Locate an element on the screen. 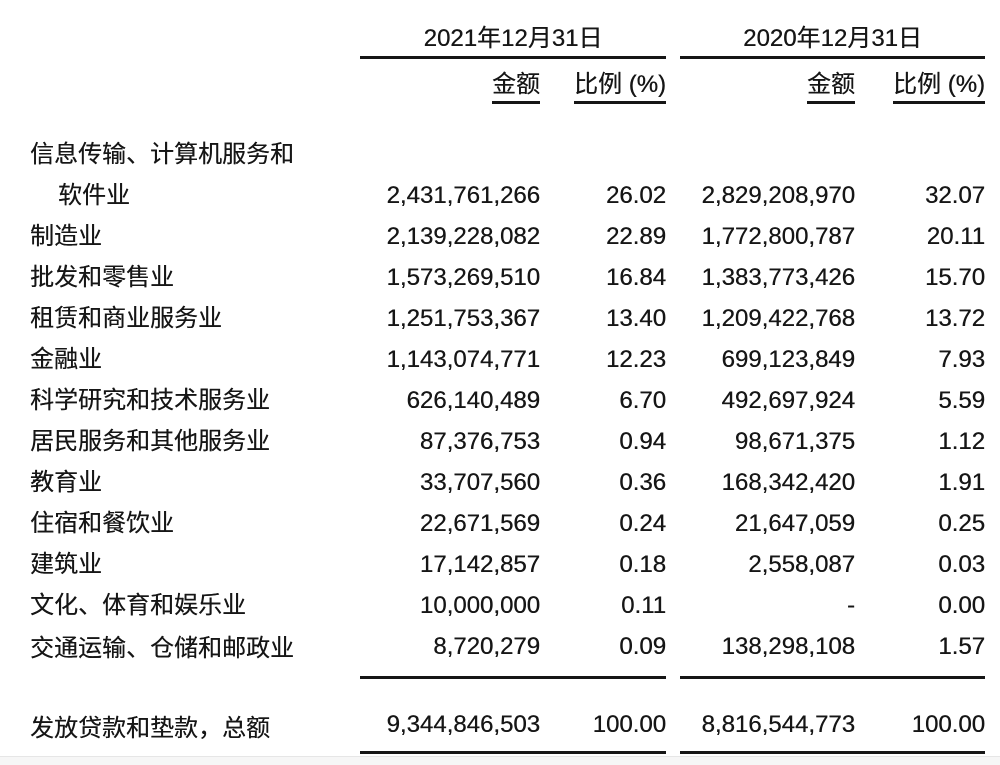  ratio-2020-cell: 0.25 is located at coordinates (961, 523).